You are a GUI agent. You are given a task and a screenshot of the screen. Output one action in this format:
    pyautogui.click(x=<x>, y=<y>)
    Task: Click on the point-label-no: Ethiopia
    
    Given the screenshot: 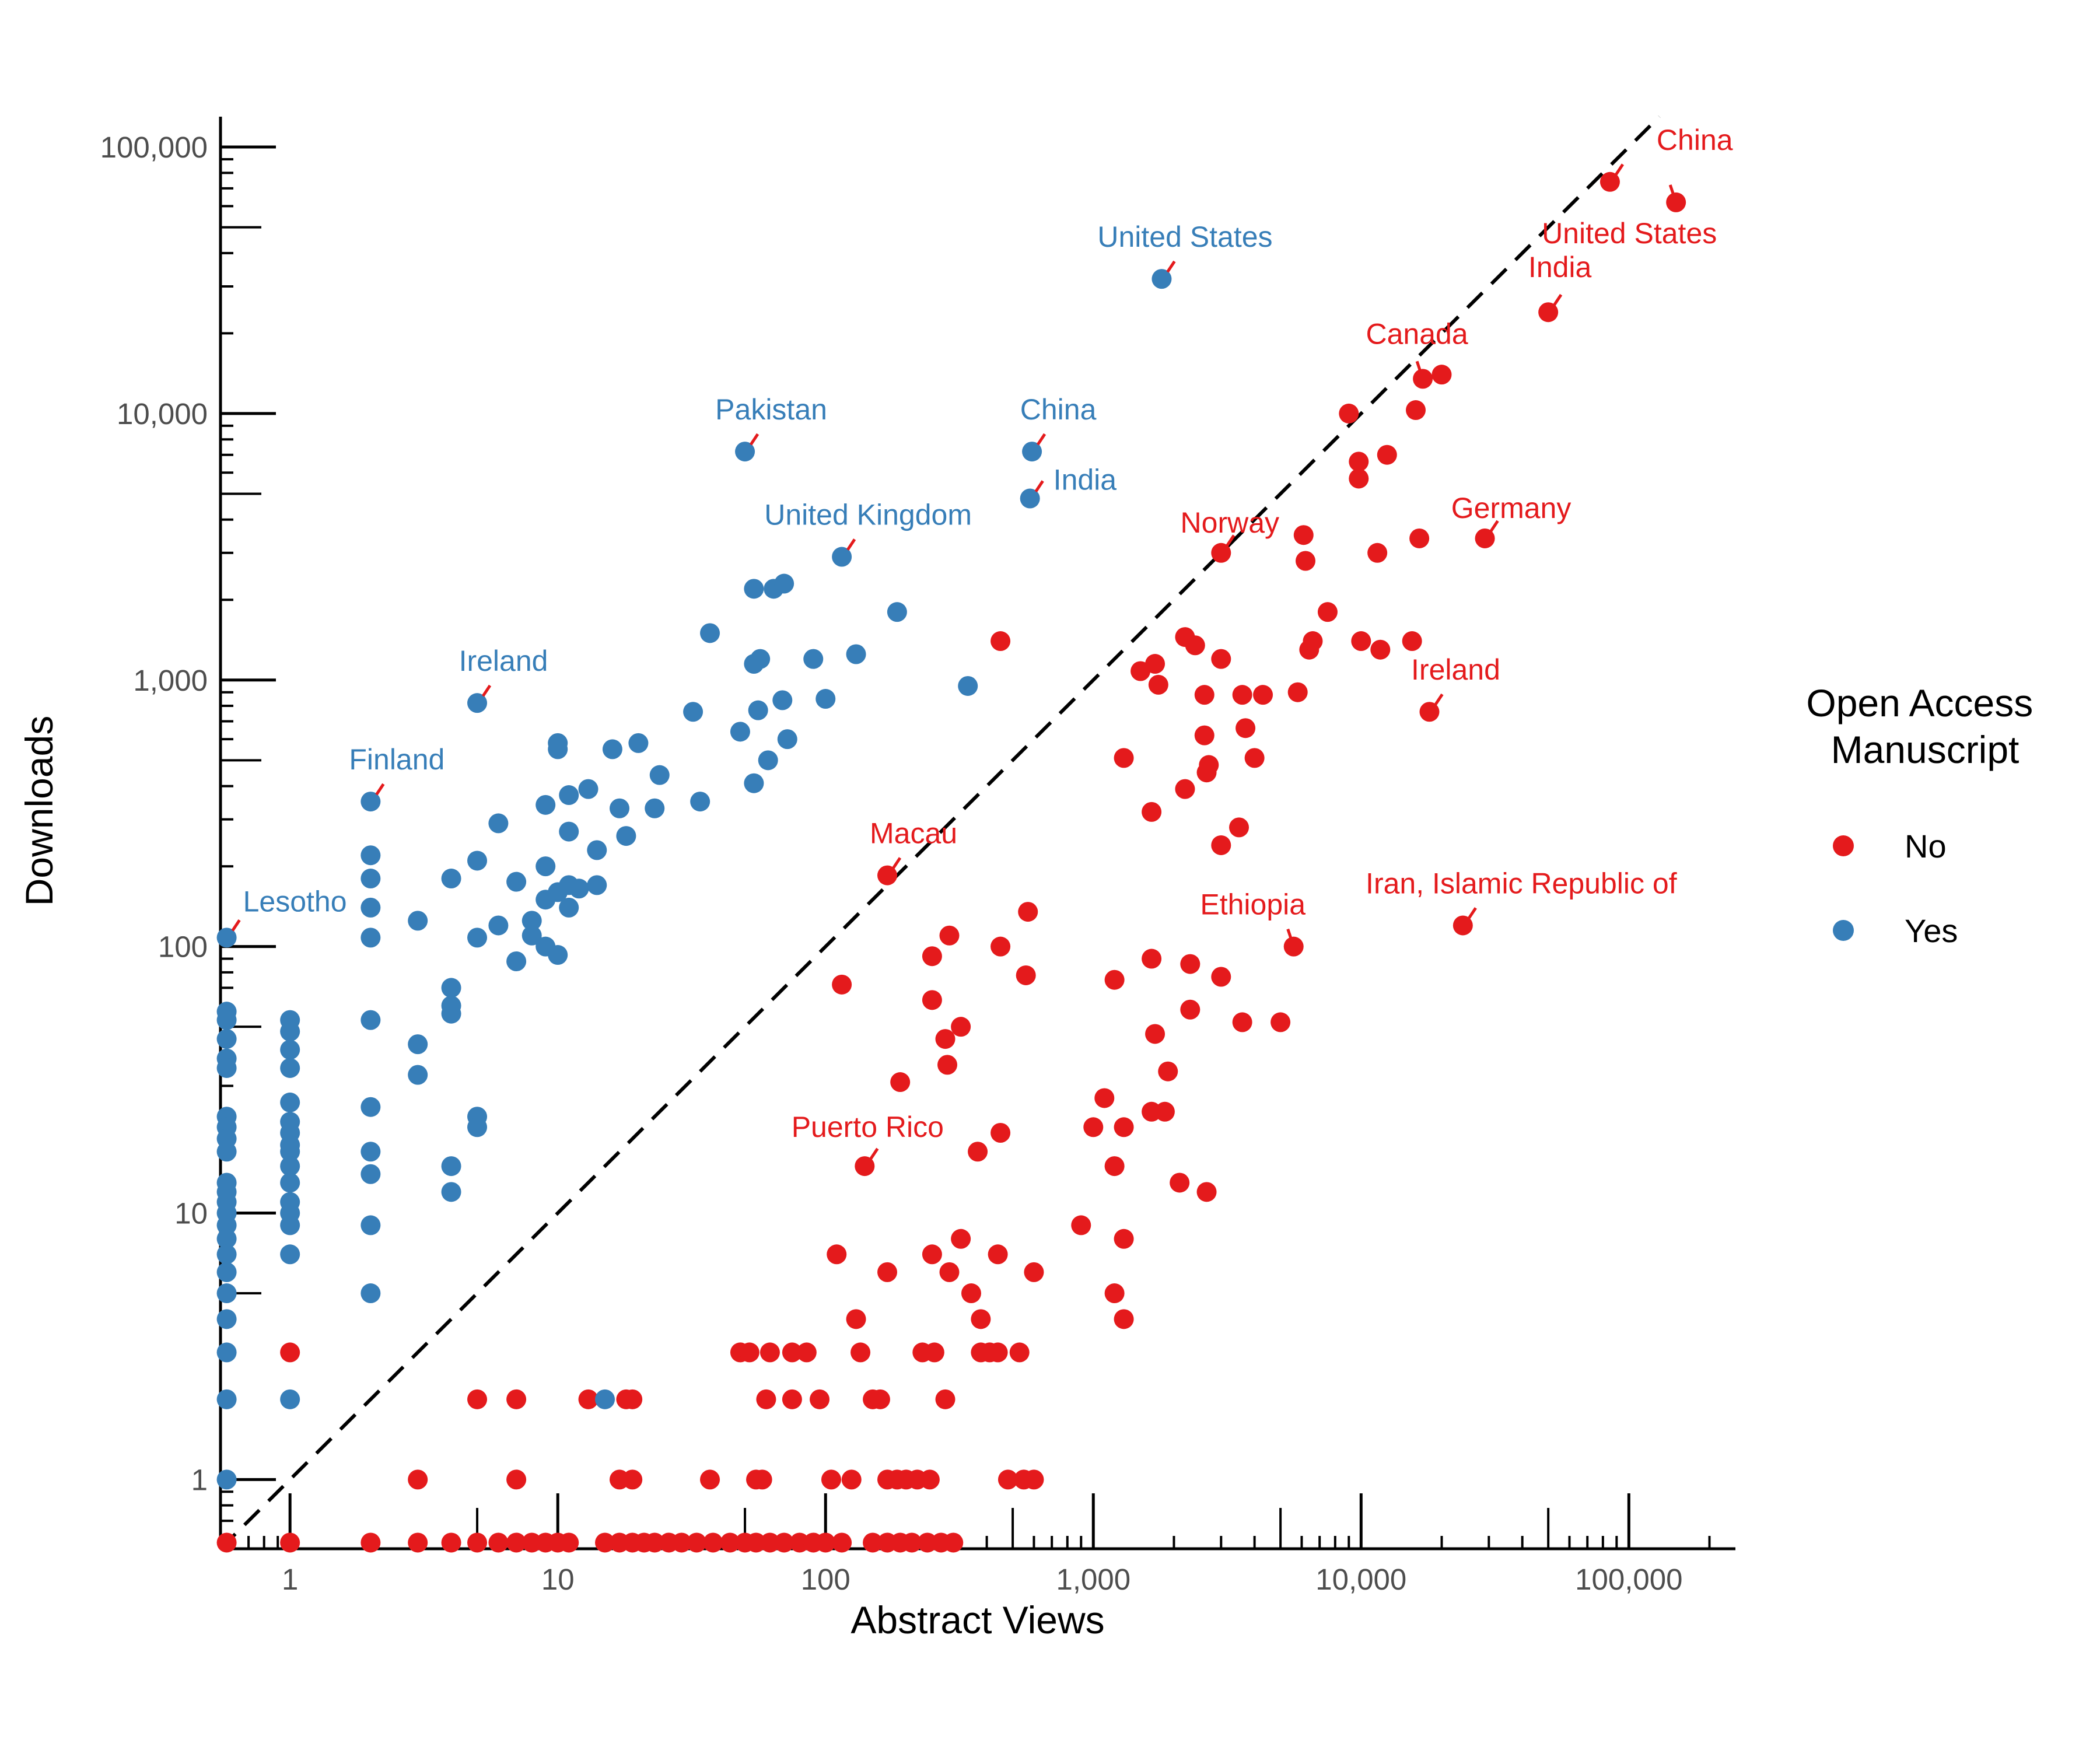 What is the action you would take?
    pyautogui.click(x=1253, y=904)
    